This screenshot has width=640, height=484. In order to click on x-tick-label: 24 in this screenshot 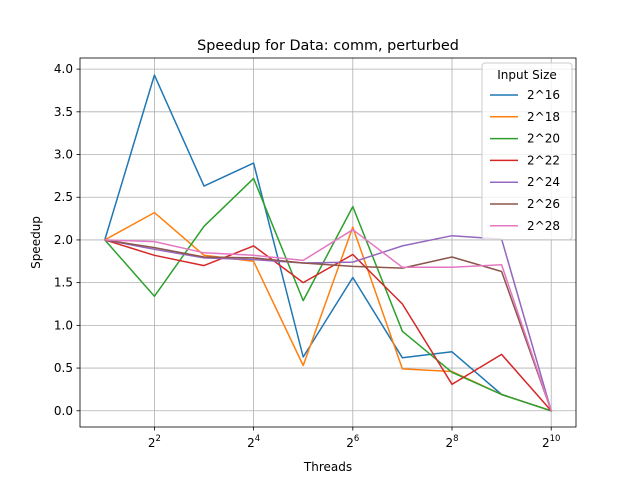, I will do `click(253, 442)`.